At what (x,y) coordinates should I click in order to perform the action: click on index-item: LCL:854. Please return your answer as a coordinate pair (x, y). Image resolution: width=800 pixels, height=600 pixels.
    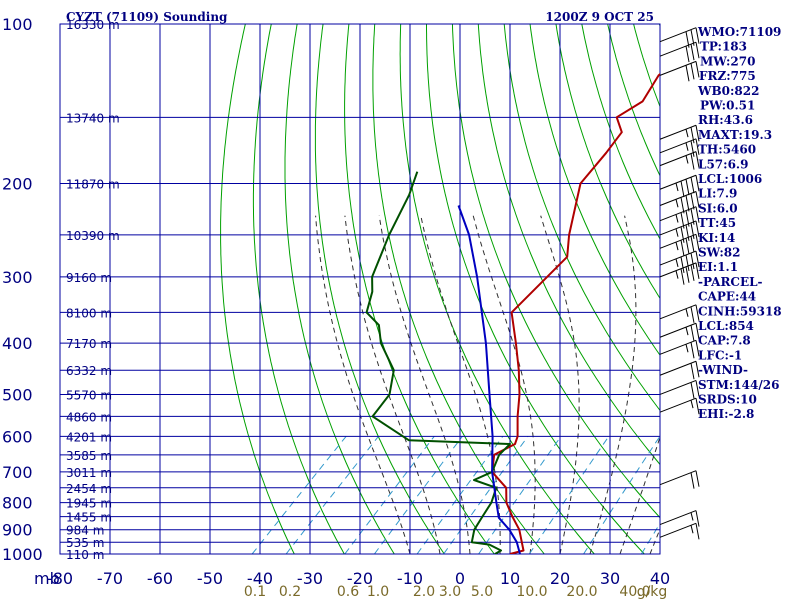
    Looking at the image, I should click on (726, 326).